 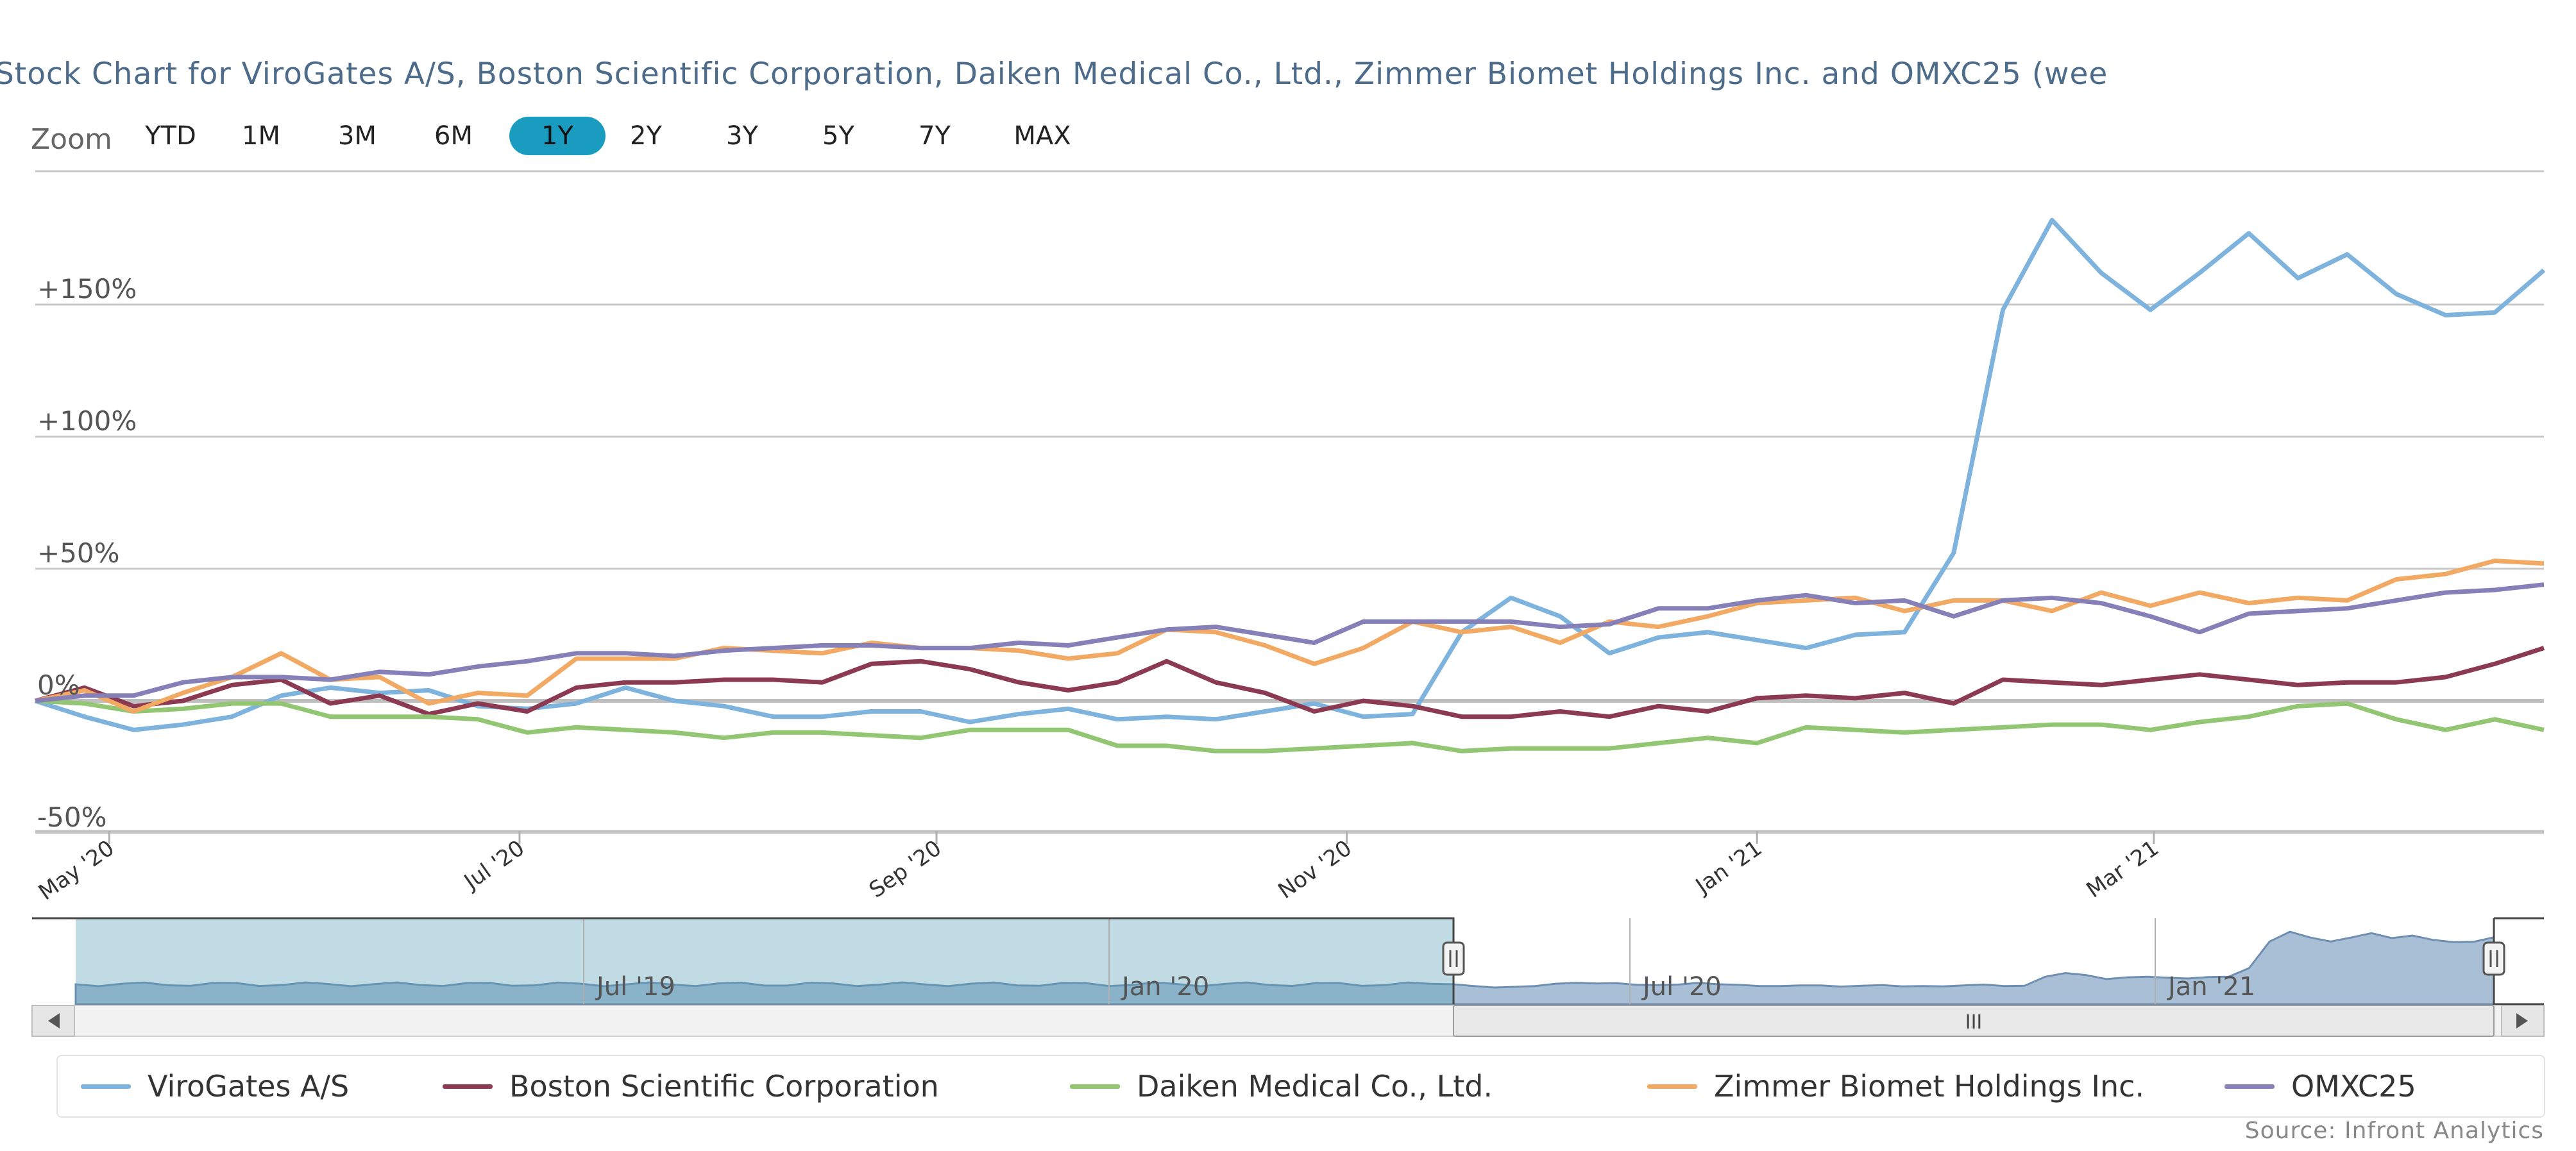 What do you see at coordinates (357, 136) in the screenshot?
I see `zoom-3m-button: 3M` at bounding box center [357, 136].